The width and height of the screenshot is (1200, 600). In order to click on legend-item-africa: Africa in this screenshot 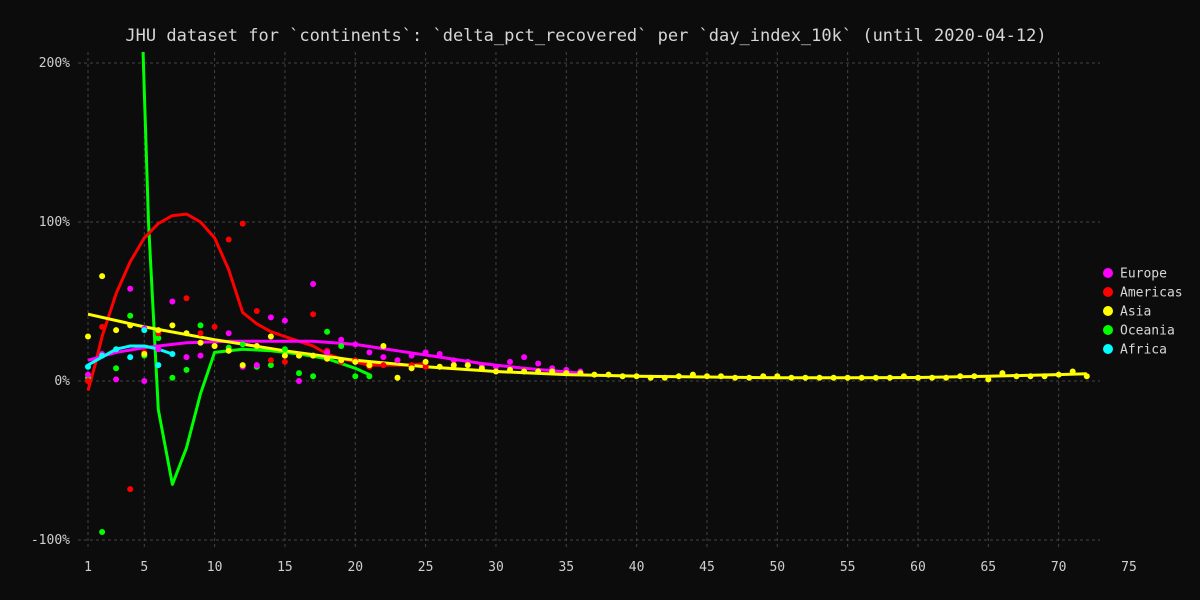, I will do `click(1135, 350)`.